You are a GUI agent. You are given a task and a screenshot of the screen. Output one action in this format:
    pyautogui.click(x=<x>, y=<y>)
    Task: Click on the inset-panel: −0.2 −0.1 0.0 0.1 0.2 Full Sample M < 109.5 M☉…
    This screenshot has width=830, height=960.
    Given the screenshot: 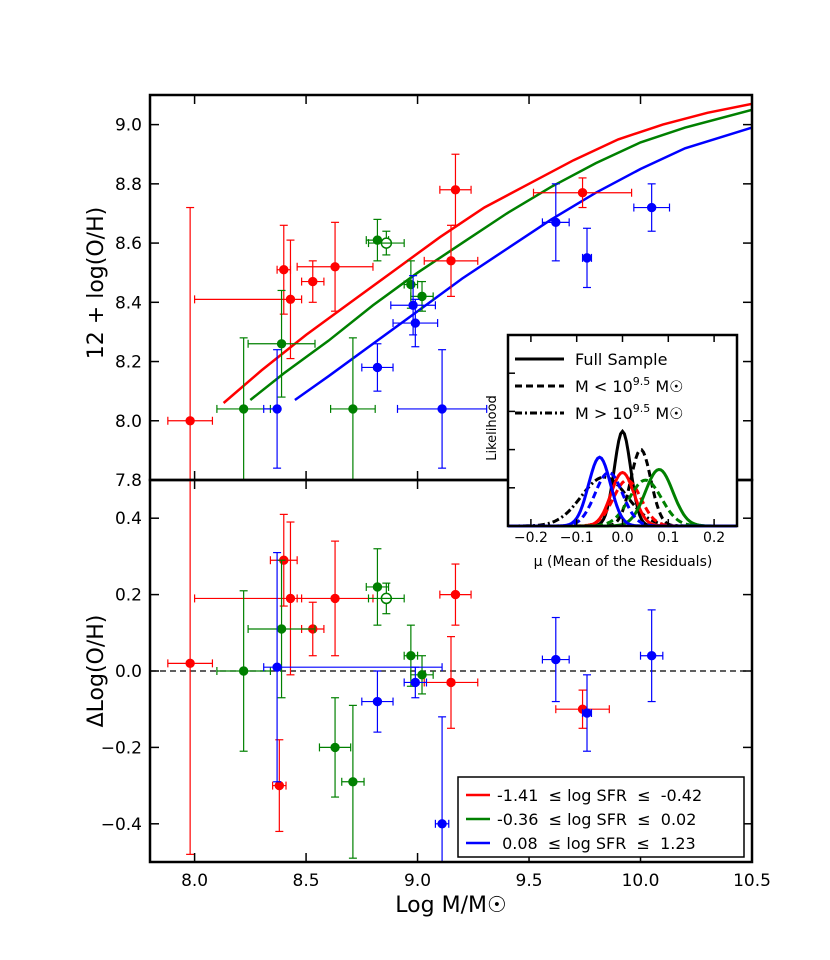 What is the action you would take?
    pyautogui.click(x=622, y=439)
    